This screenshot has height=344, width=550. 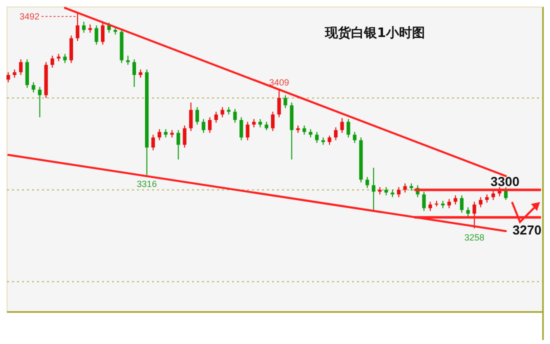 What do you see at coordinates (279, 83) in the screenshot?
I see `annotation: 3409` at bounding box center [279, 83].